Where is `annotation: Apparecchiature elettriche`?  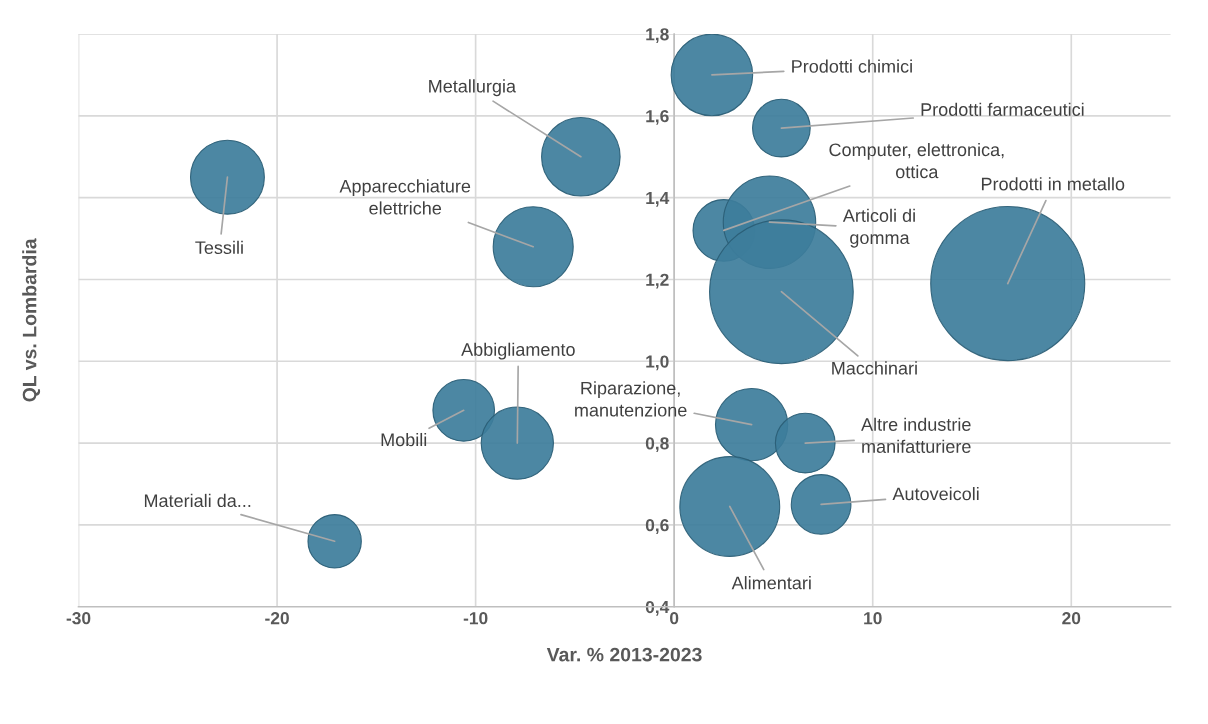 annotation: Apparecchiature elettriche is located at coordinates (405, 197).